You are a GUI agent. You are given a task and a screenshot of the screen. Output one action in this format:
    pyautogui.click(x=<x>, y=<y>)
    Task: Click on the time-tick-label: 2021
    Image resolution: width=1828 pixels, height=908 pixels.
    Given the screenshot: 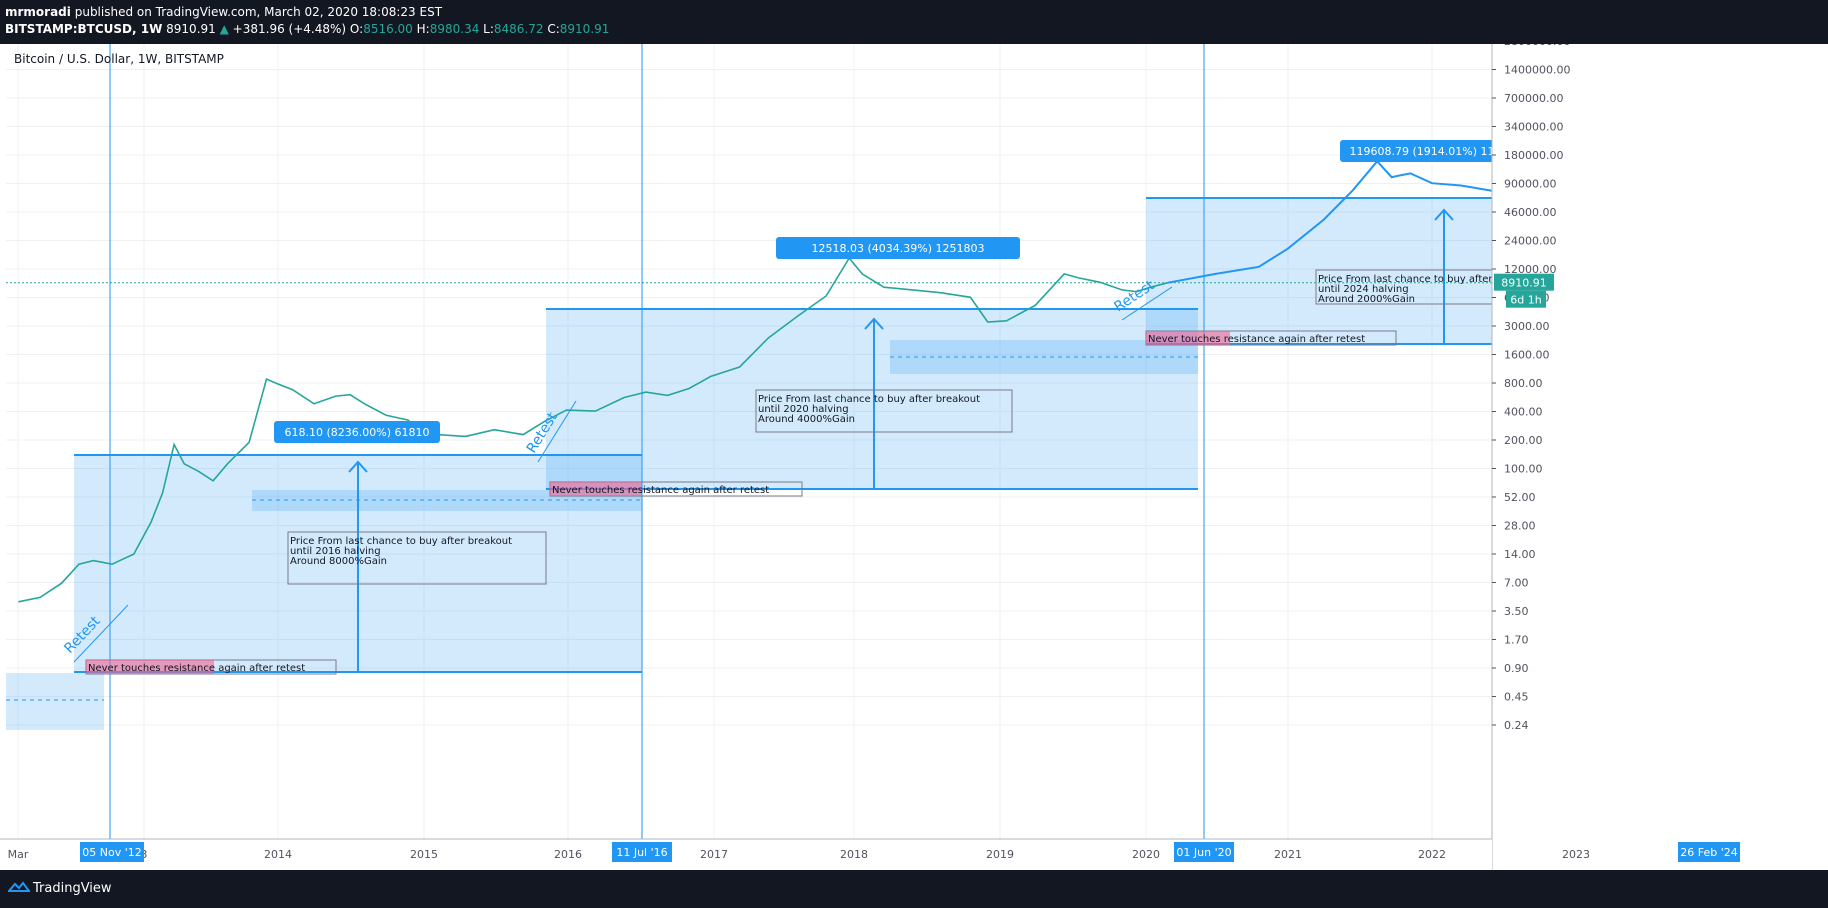 What is the action you would take?
    pyautogui.click(x=1288, y=854)
    